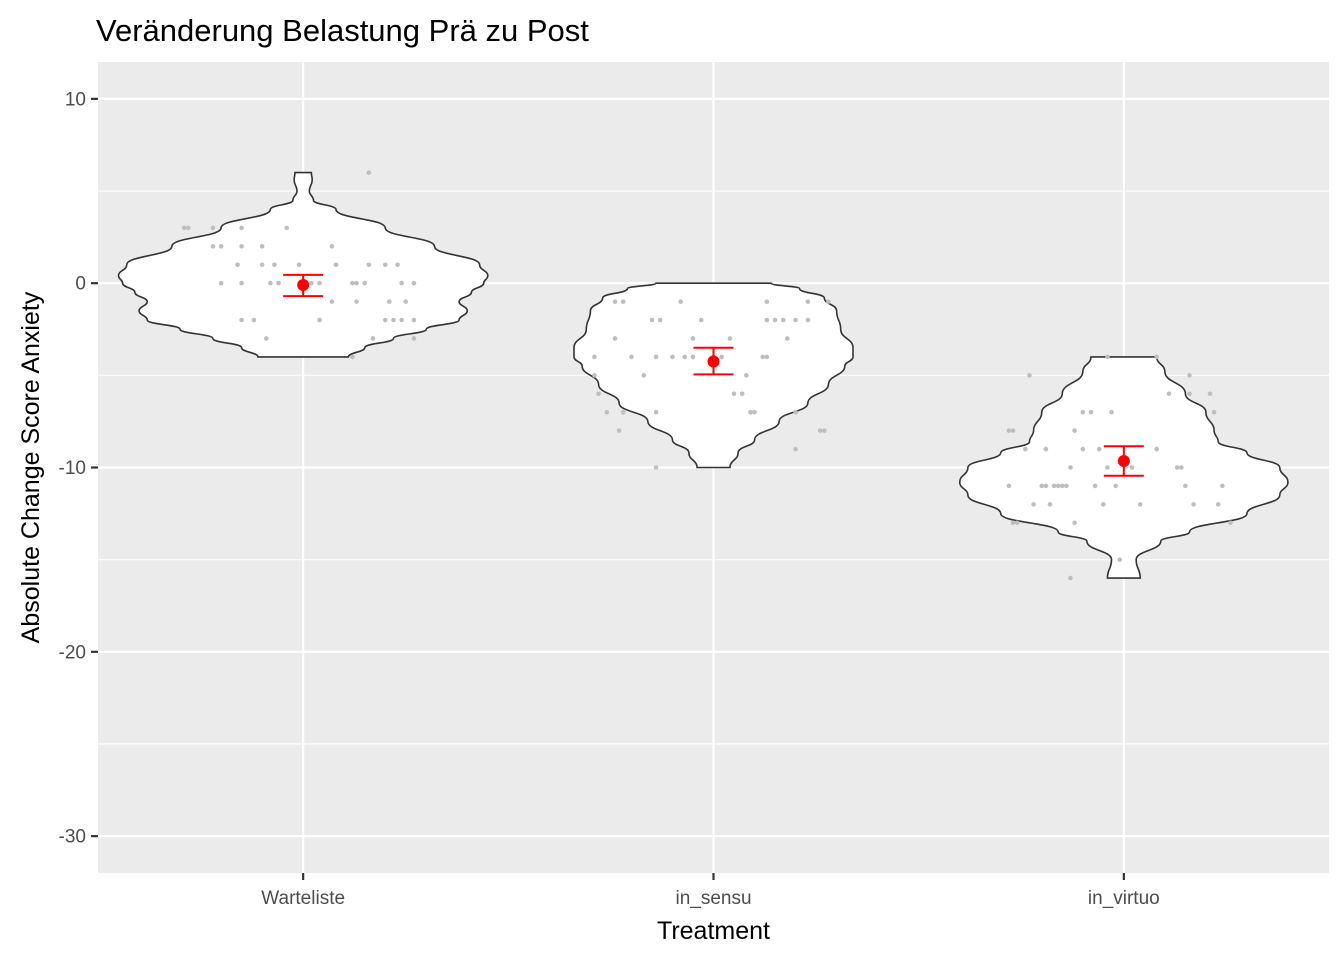 This screenshot has width=1344, height=960. What do you see at coordinates (303, 264) in the screenshot?
I see `violin-Warteliste` at bounding box center [303, 264].